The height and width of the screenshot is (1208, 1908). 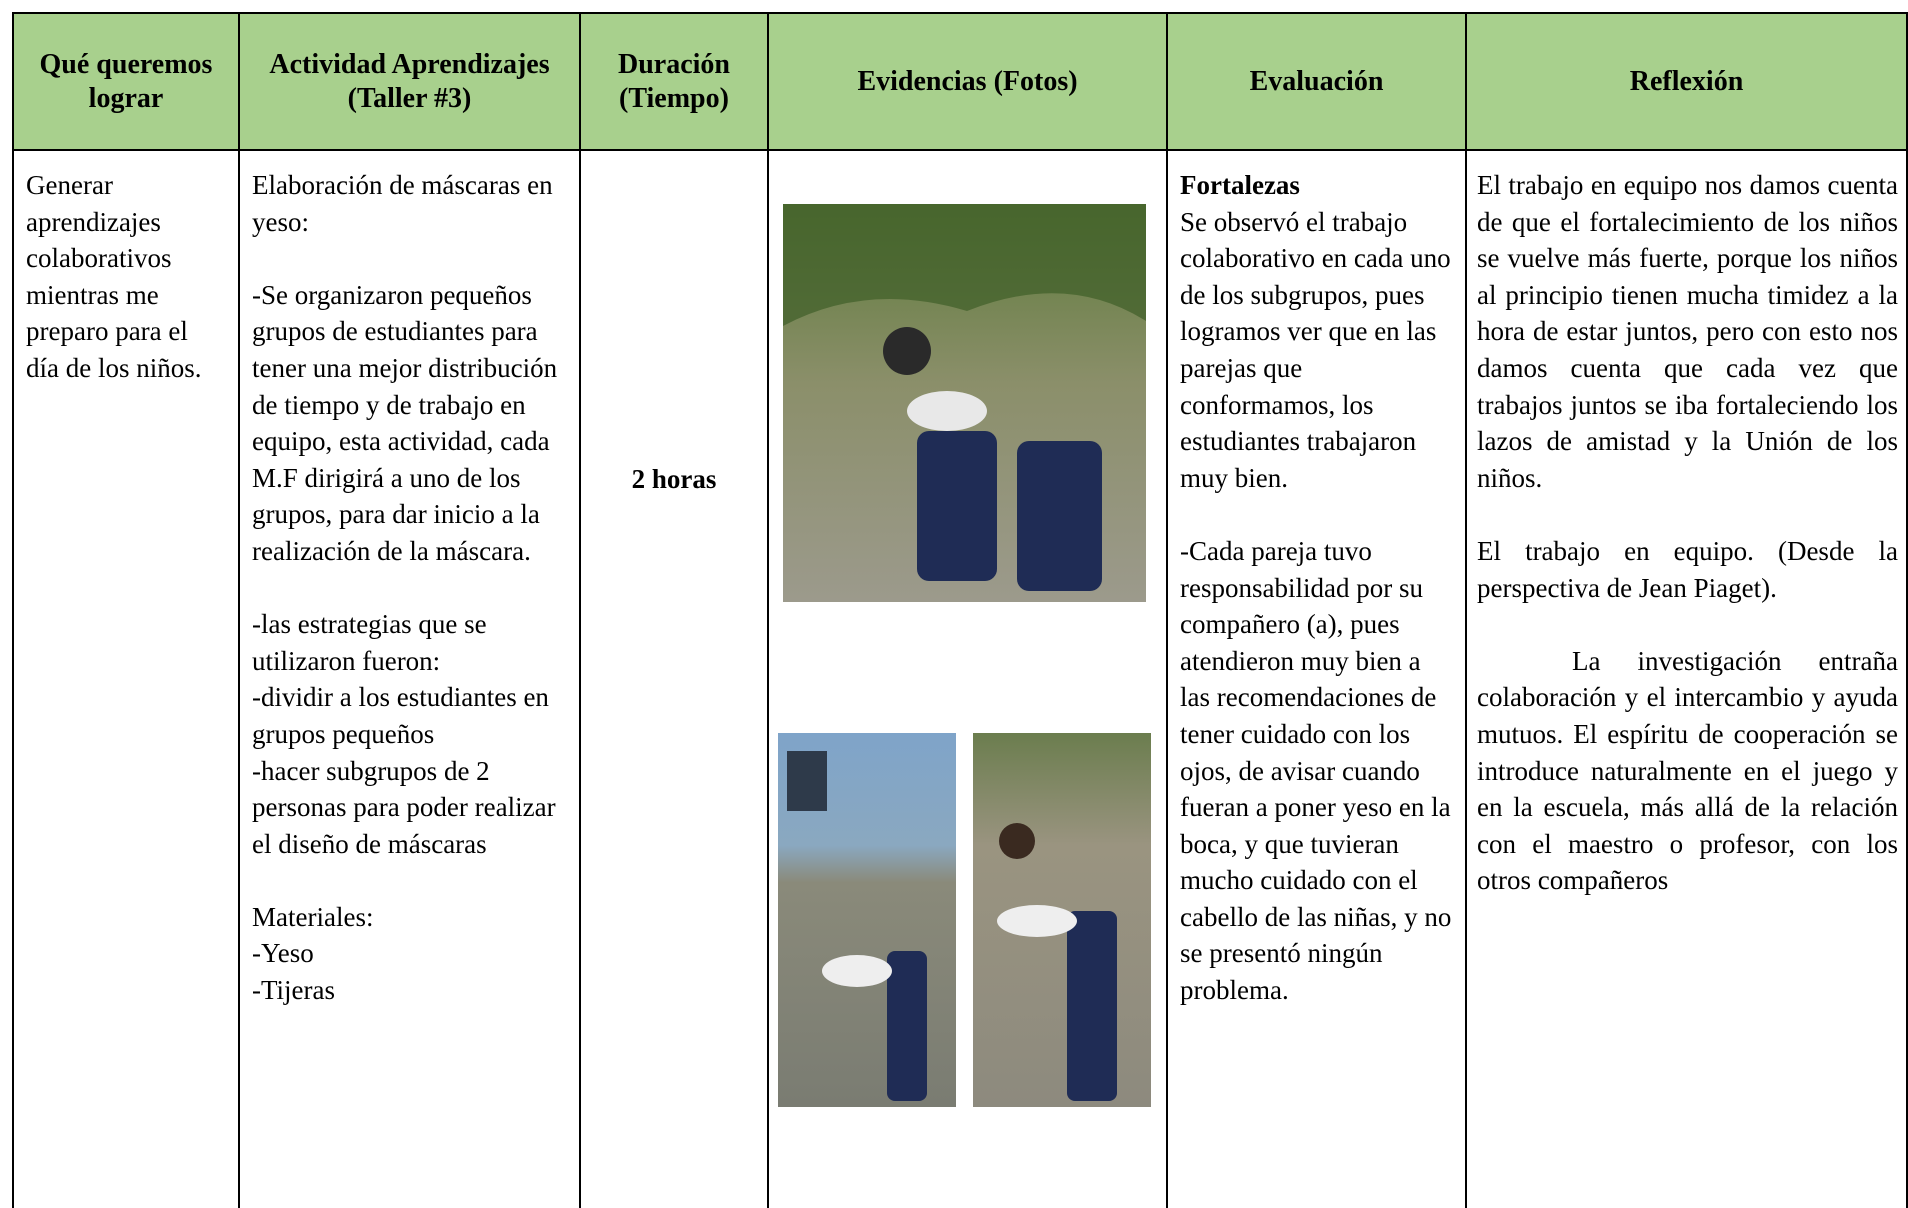 I want to click on activity-block: Elaboración de máscaras en yeso:, so click(x=409, y=203).